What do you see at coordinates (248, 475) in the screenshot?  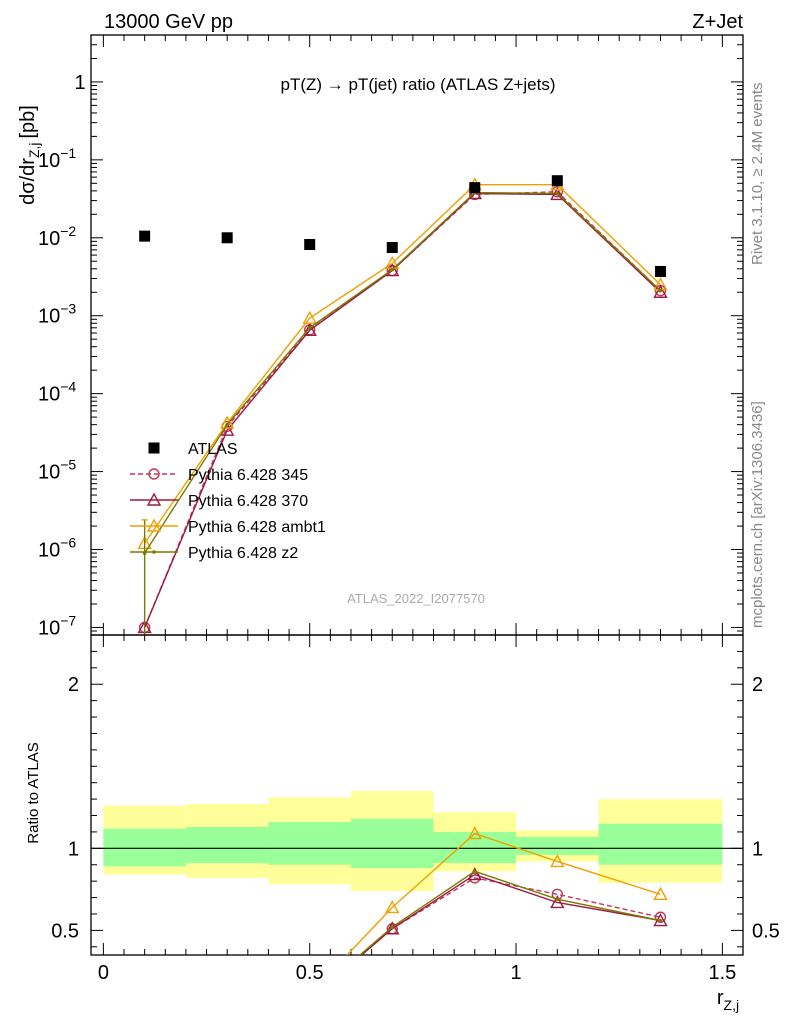 I see `legend-label: Pythia 6.428 345` at bounding box center [248, 475].